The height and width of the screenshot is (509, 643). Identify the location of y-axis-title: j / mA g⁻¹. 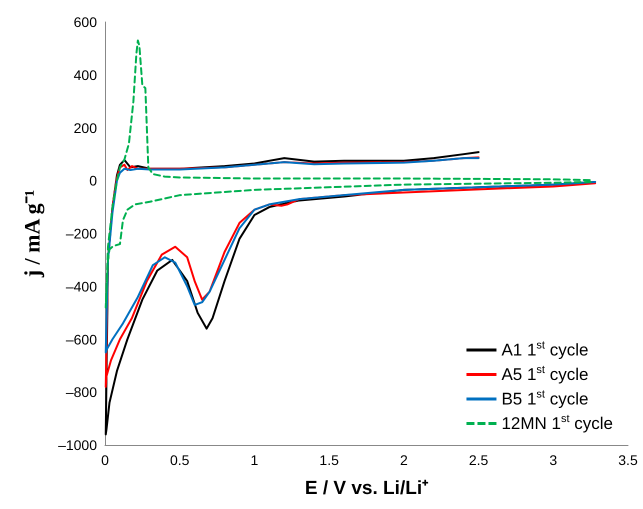
(32, 234).